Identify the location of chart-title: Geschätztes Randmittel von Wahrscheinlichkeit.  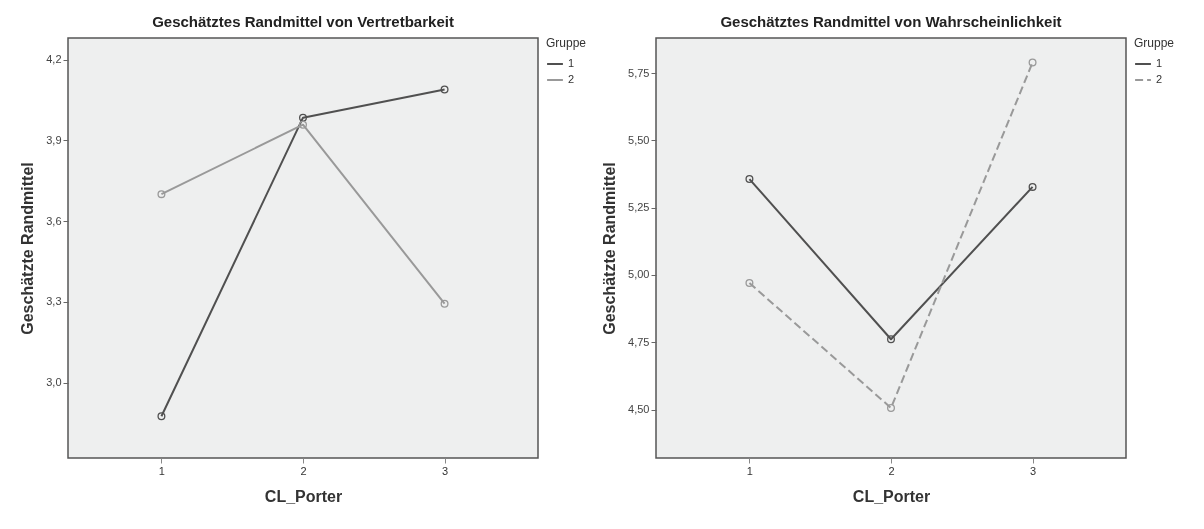
(891, 21).